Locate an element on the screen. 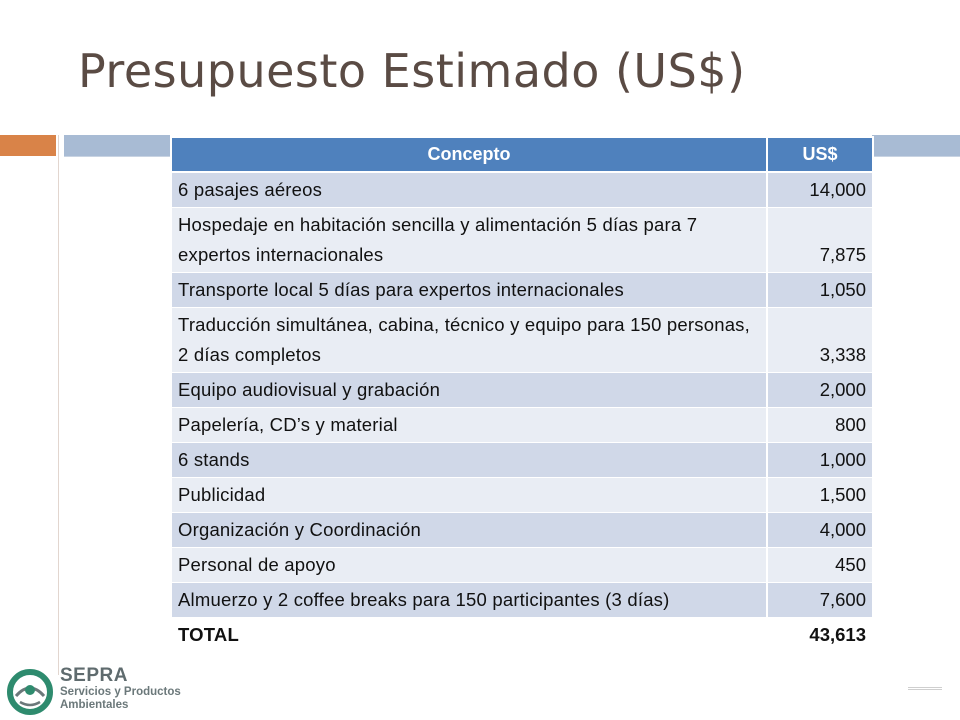  table-row: 6 stands 1,000 is located at coordinates (522, 460).